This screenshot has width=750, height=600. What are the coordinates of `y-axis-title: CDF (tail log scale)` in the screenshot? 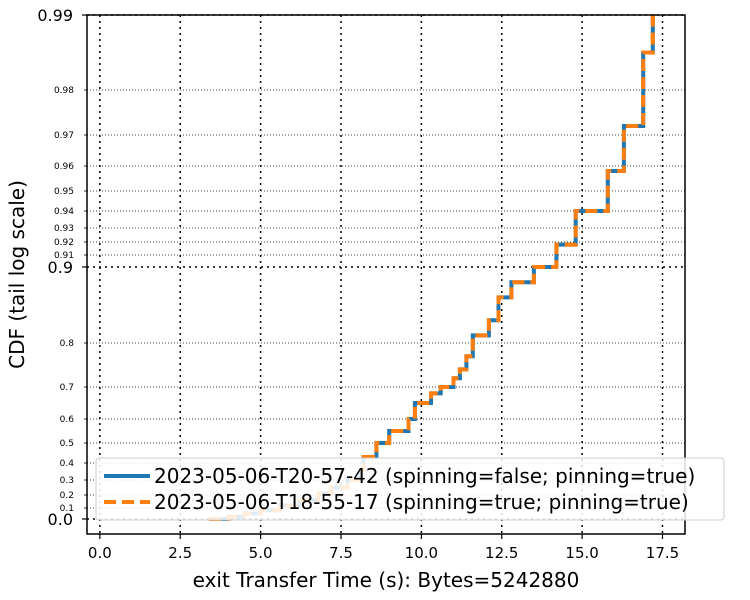 It's located at (17, 274).